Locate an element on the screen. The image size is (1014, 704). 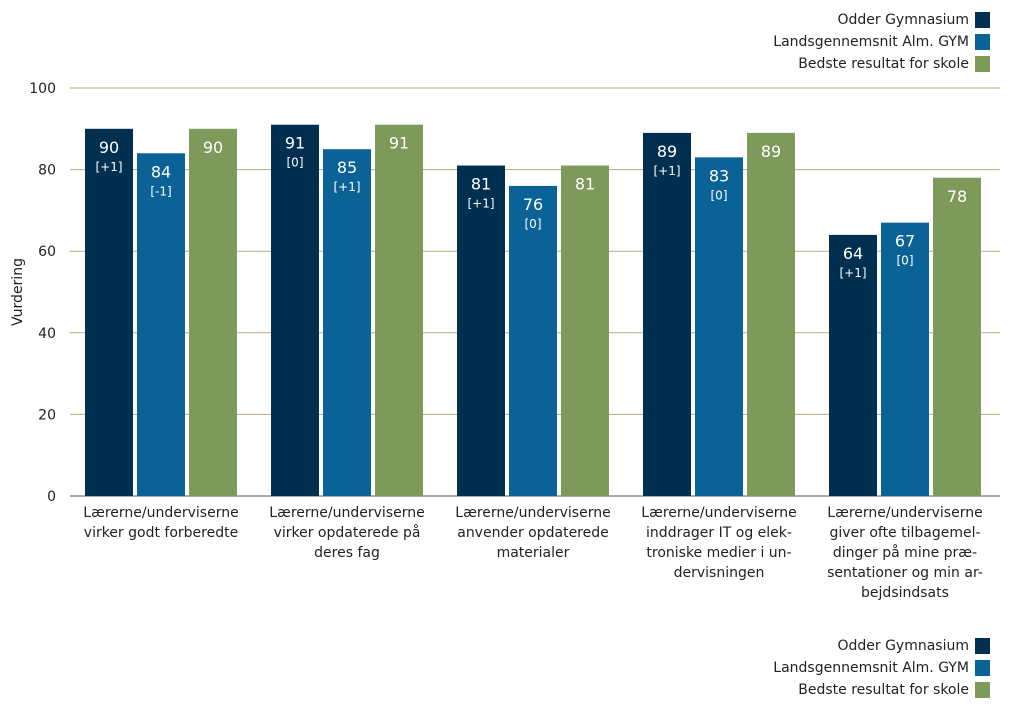
y-tick-label: 20 is located at coordinates (47, 415).